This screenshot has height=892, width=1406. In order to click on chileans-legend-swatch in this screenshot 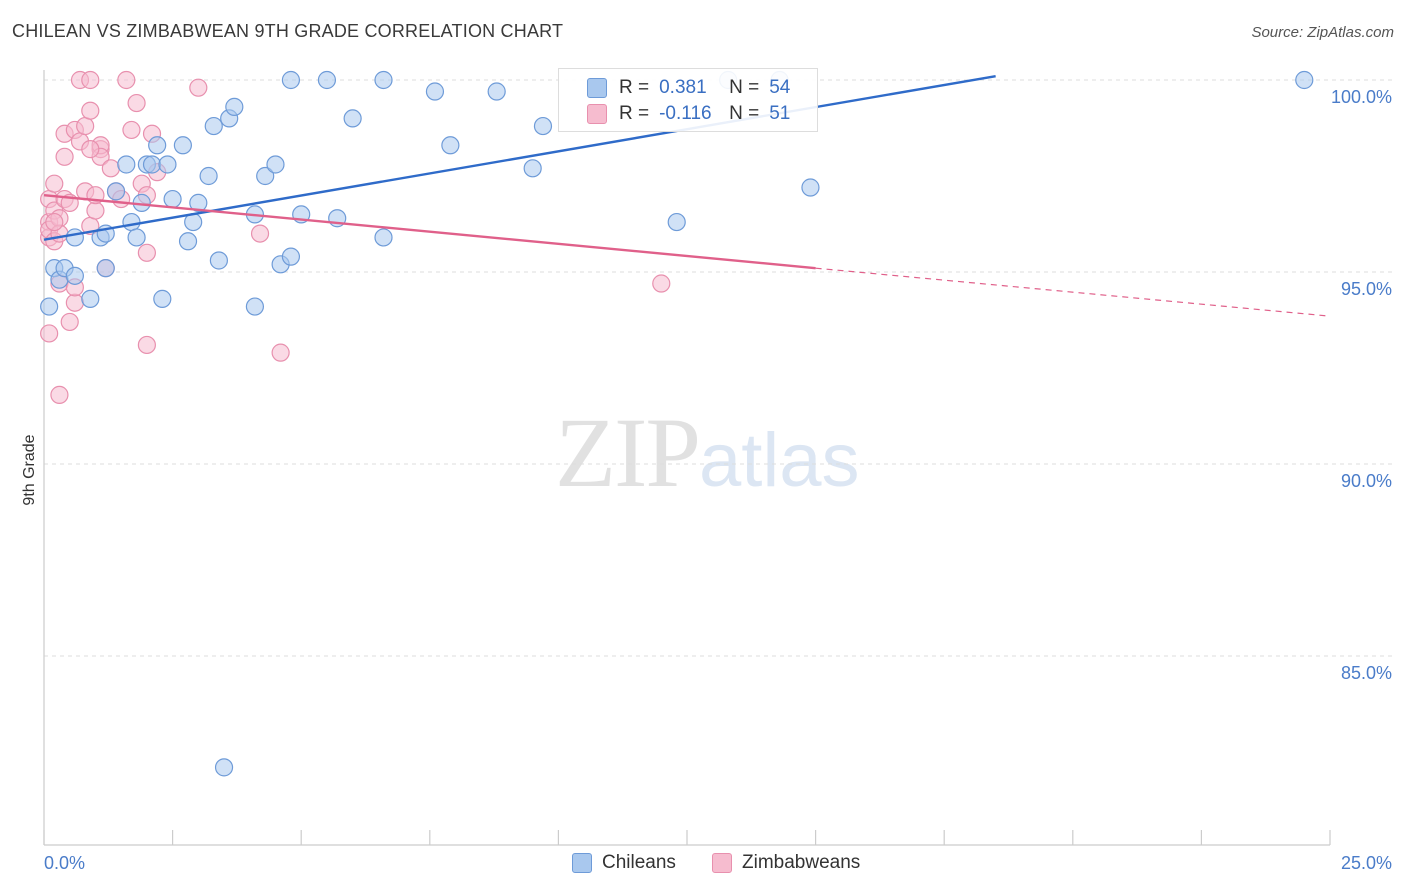, I will do `click(582, 863)`.